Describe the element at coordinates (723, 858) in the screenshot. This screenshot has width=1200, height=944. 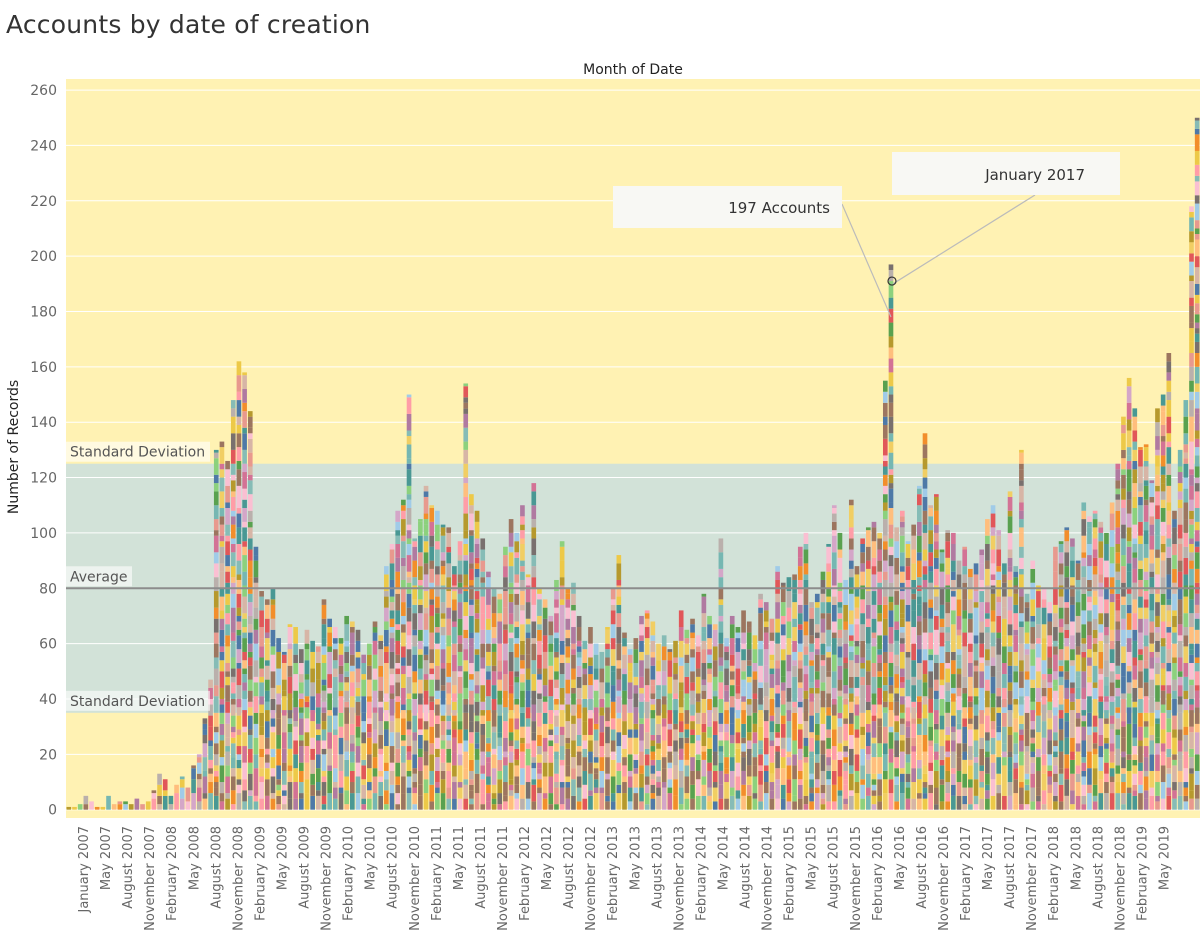
I see `x-tick-label: May 2014` at that location.